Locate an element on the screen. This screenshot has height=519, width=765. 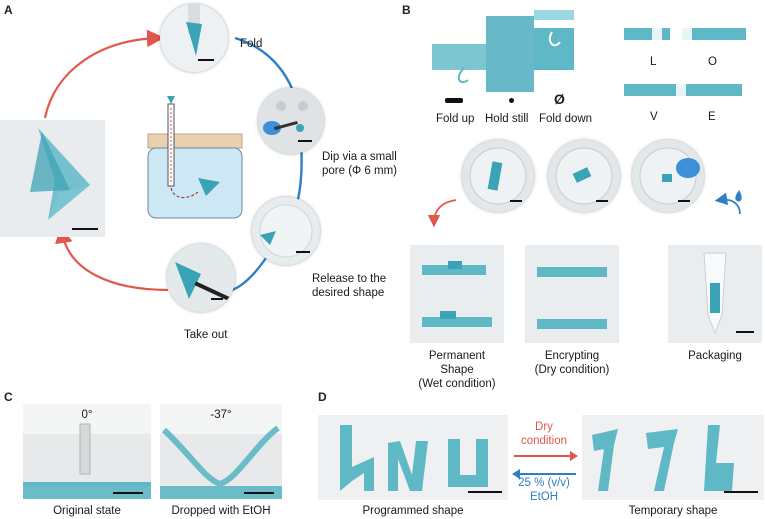
encrypting-photo is located at coordinates (572, 294).